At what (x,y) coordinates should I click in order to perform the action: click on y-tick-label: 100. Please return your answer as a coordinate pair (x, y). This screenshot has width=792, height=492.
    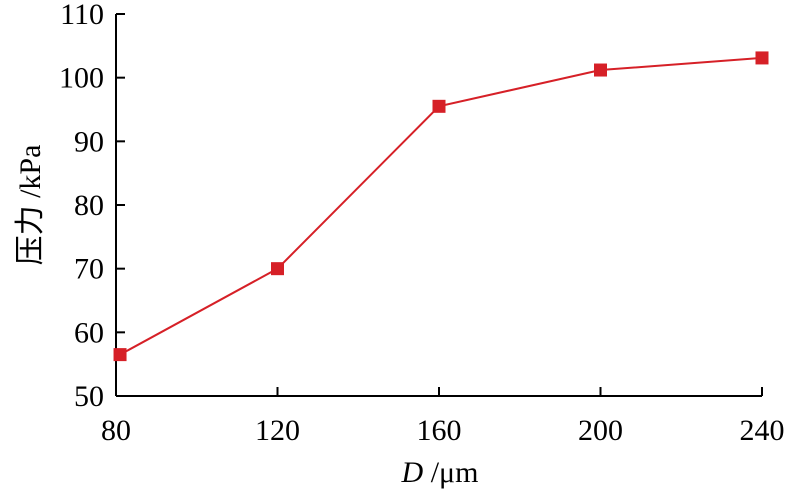
    Looking at the image, I should click on (81, 78).